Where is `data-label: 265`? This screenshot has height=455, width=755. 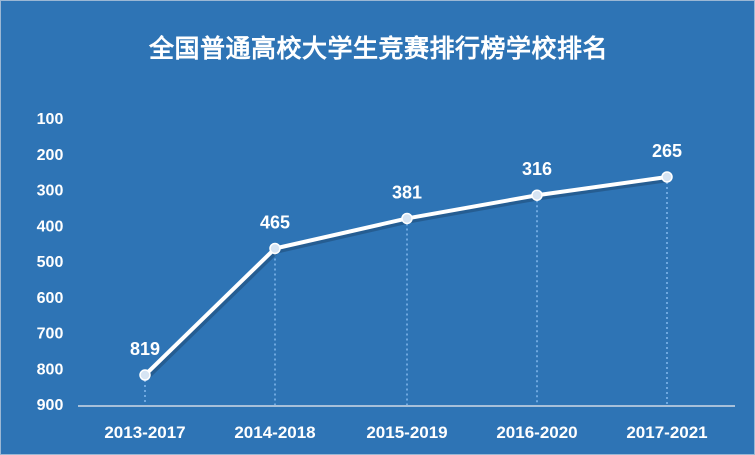 data-label: 265 is located at coordinates (667, 151).